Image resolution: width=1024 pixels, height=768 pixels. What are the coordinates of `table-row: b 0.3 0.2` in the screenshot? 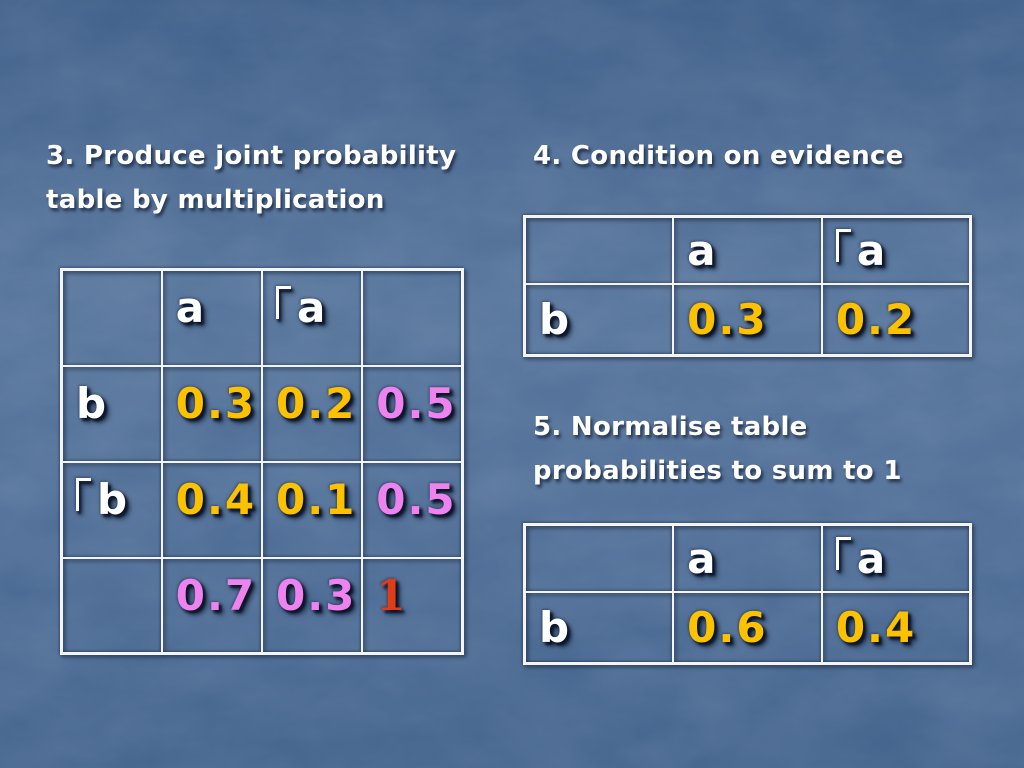 It's located at (747, 319).